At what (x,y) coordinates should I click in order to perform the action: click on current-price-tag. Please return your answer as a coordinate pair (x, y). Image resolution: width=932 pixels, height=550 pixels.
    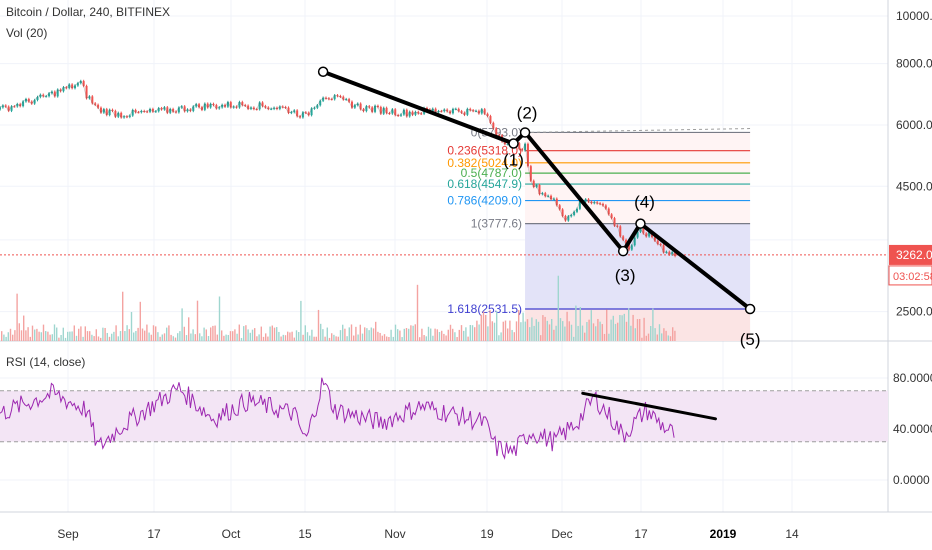
    Looking at the image, I should click on (910, 254).